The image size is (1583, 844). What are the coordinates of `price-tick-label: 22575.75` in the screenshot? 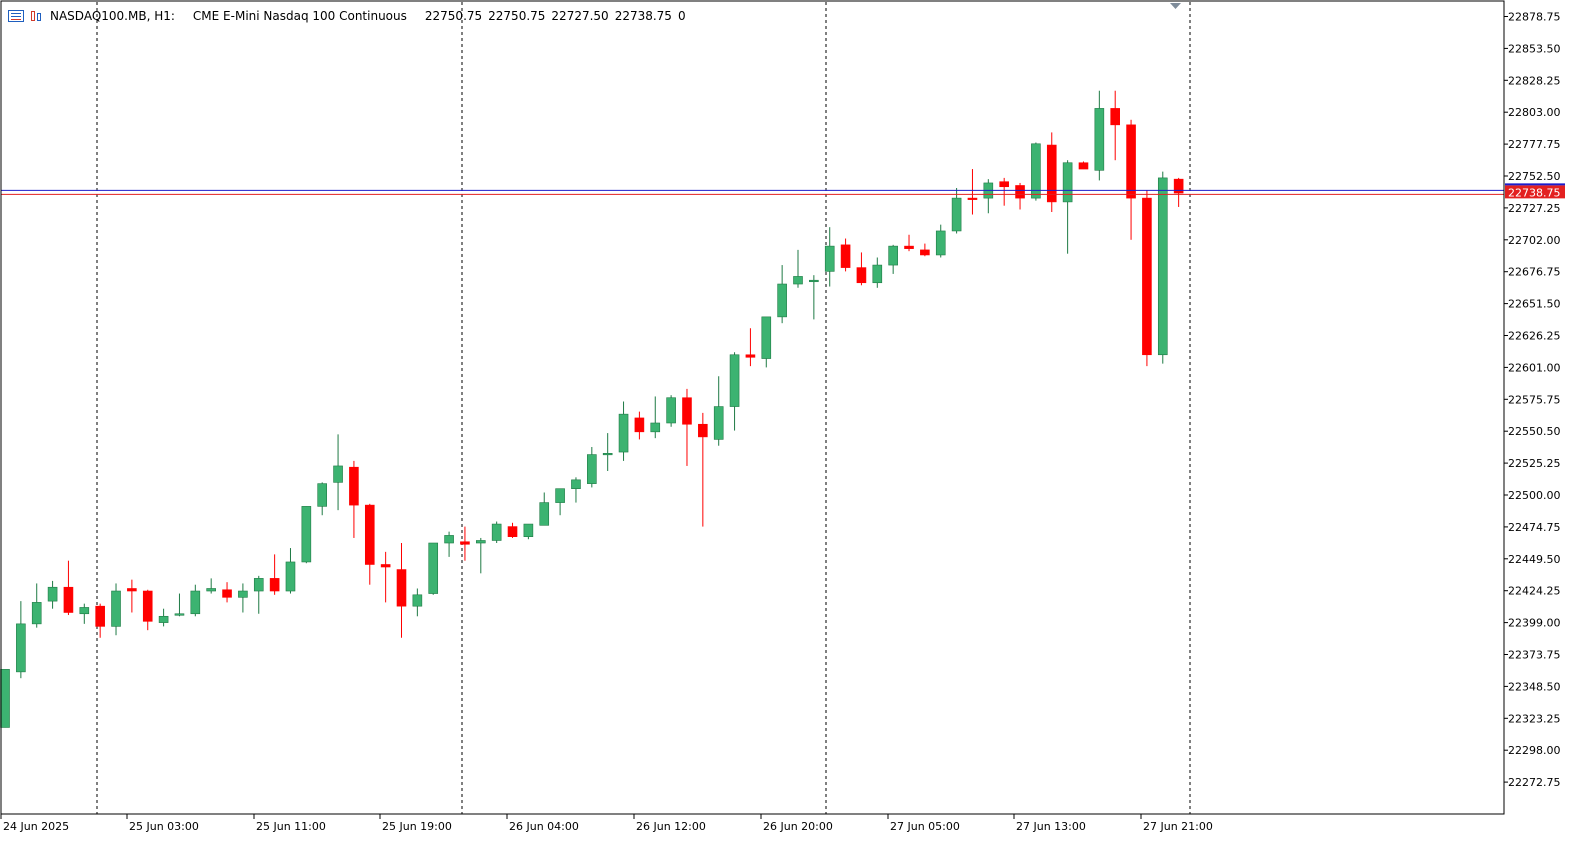 It's located at (1534, 399).